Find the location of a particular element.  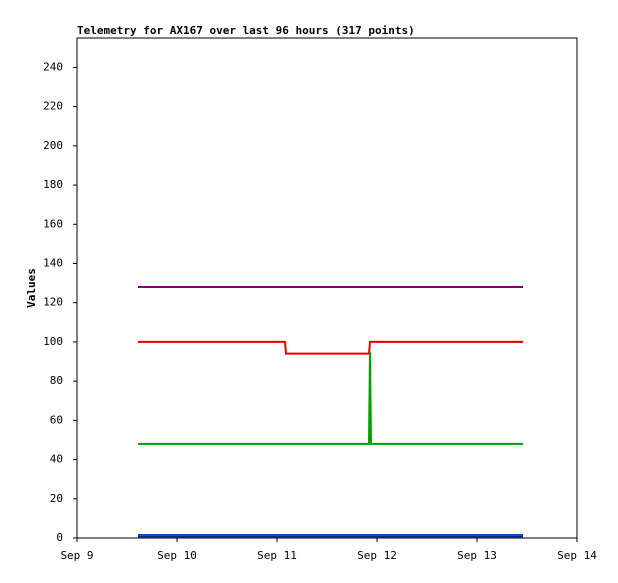

x-tick-label: Sep 11 is located at coordinates (277, 555).